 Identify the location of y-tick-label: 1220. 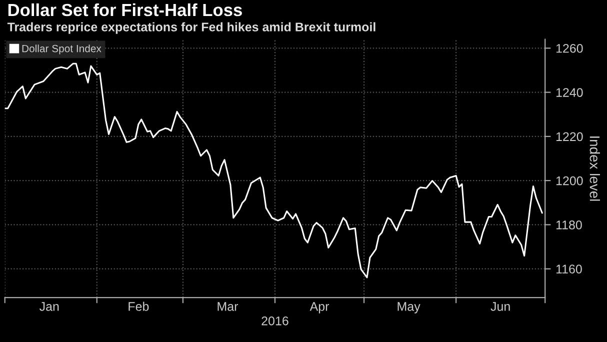
(569, 137).